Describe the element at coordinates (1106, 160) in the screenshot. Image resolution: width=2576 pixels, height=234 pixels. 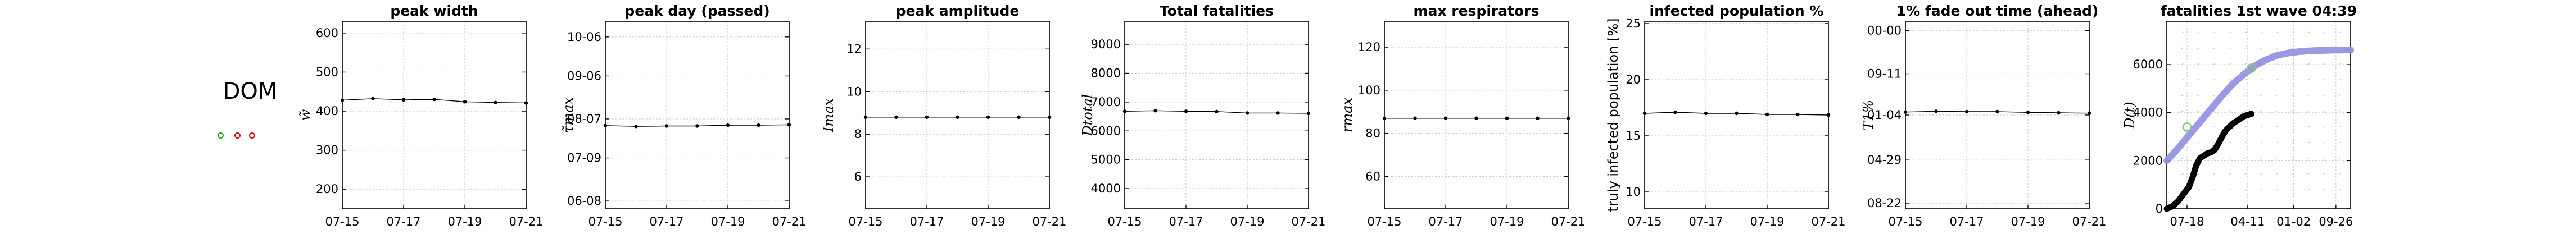
I see `chart-3-ytick-label-1: 5000` at that location.